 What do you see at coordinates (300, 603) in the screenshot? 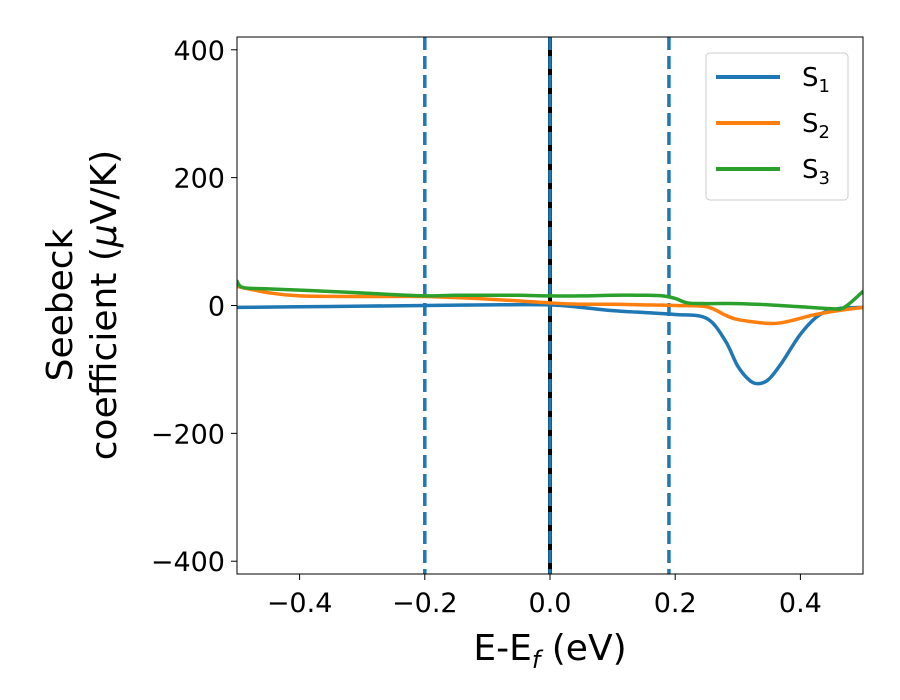
I see `x-tick-label: −0.4` at bounding box center [300, 603].